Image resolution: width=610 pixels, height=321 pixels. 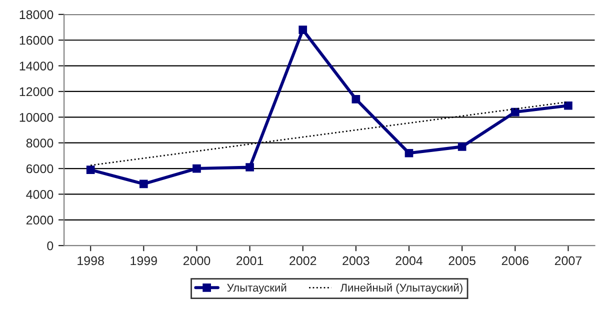 What do you see at coordinates (515, 261) in the screenshot?
I see `x-tick-label: 2006` at bounding box center [515, 261].